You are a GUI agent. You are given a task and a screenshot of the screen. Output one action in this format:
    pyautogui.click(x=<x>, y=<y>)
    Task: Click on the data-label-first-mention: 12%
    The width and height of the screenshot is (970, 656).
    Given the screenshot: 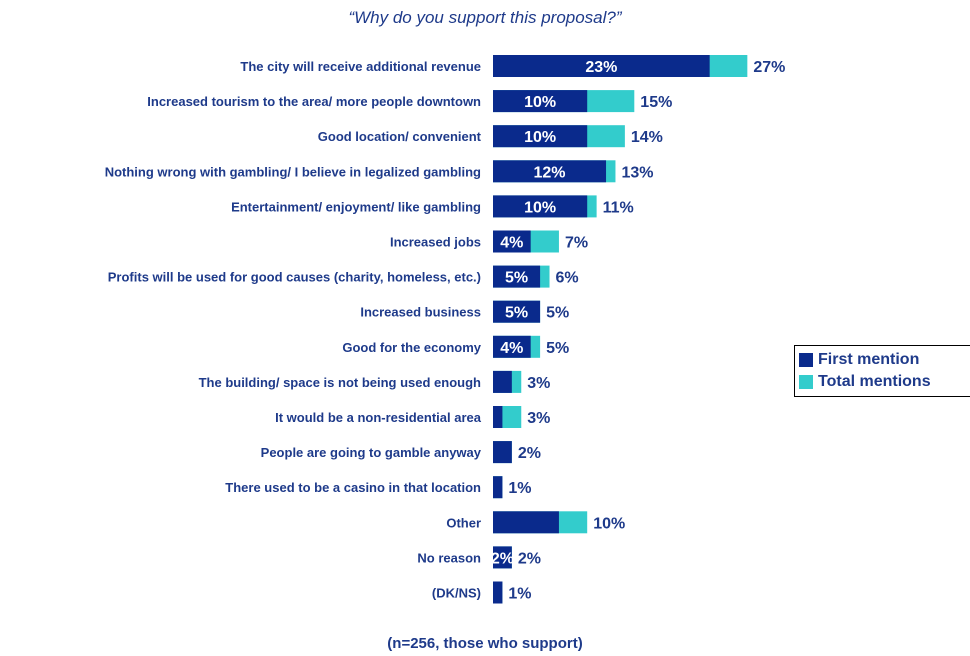 What is the action you would take?
    pyautogui.click(x=550, y=172)
    